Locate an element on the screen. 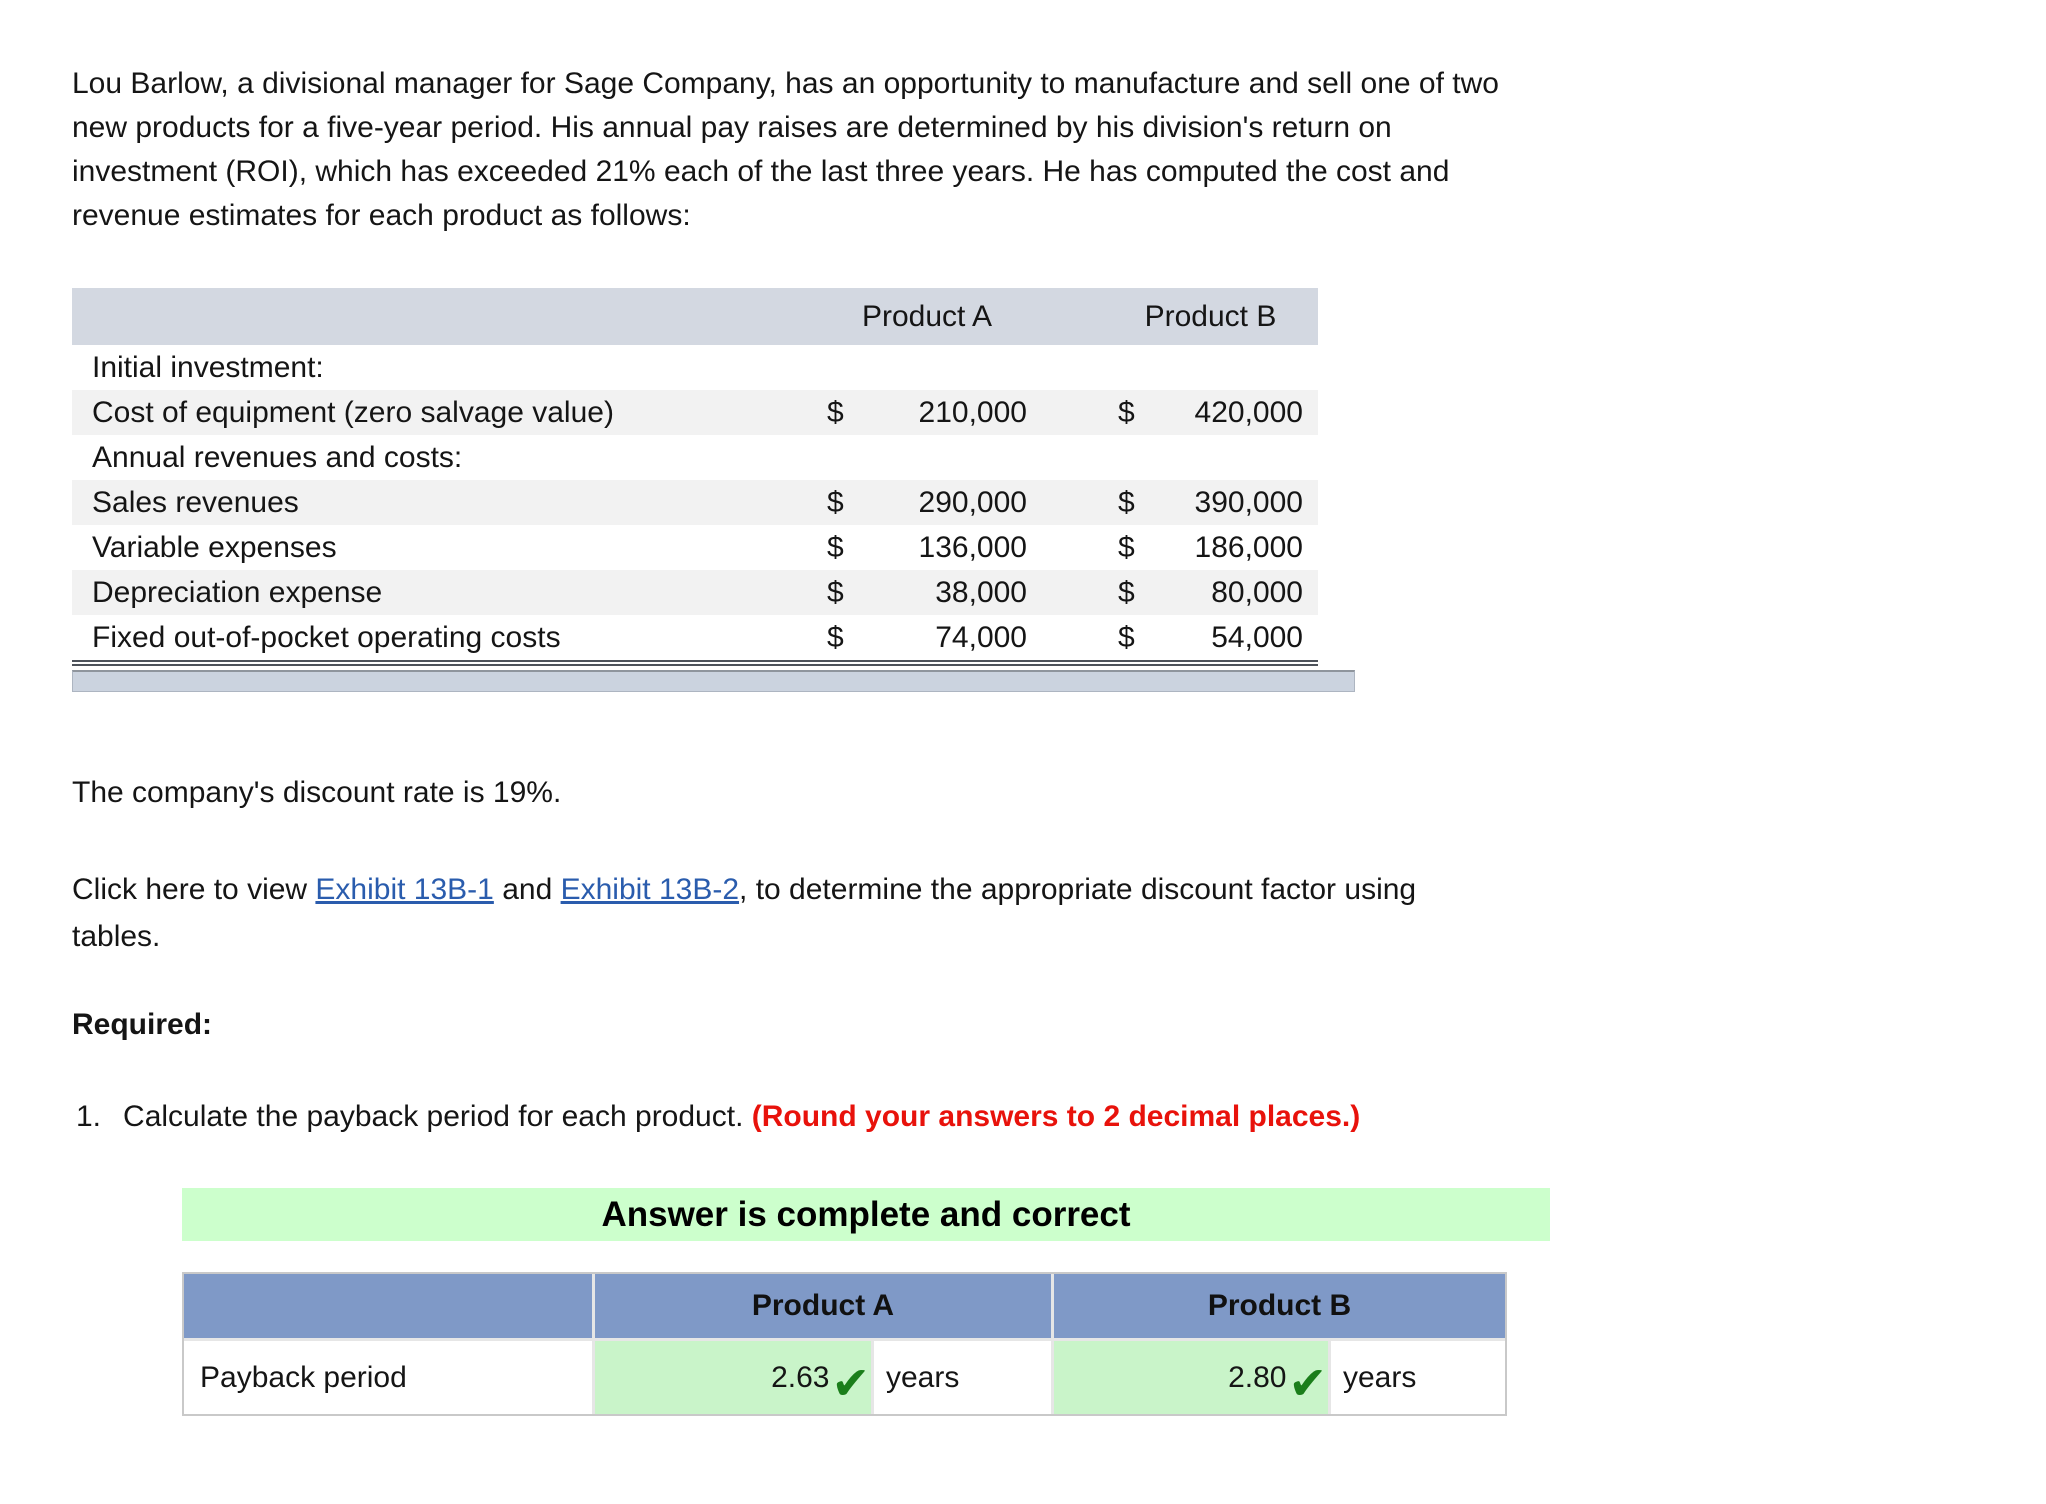 The width and height of the screenshot is (2046, 1504). row-label: Variable expenses is located at coordinates (214, 547).